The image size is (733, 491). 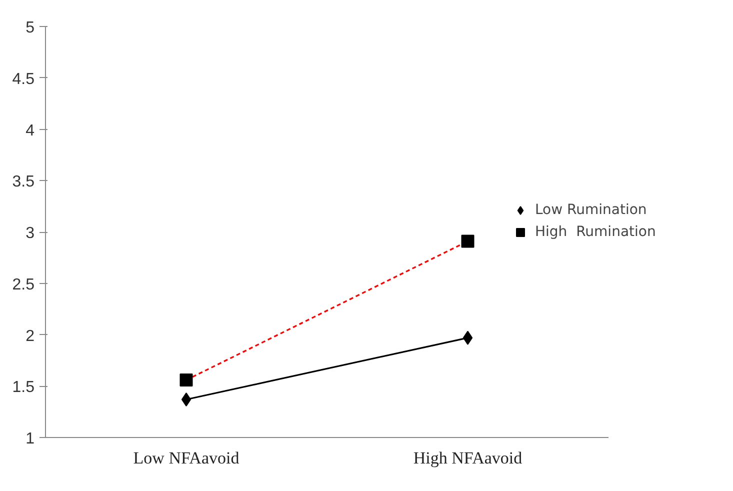 I want to click on y-tick-label: 2, so click(x=30, y=336).